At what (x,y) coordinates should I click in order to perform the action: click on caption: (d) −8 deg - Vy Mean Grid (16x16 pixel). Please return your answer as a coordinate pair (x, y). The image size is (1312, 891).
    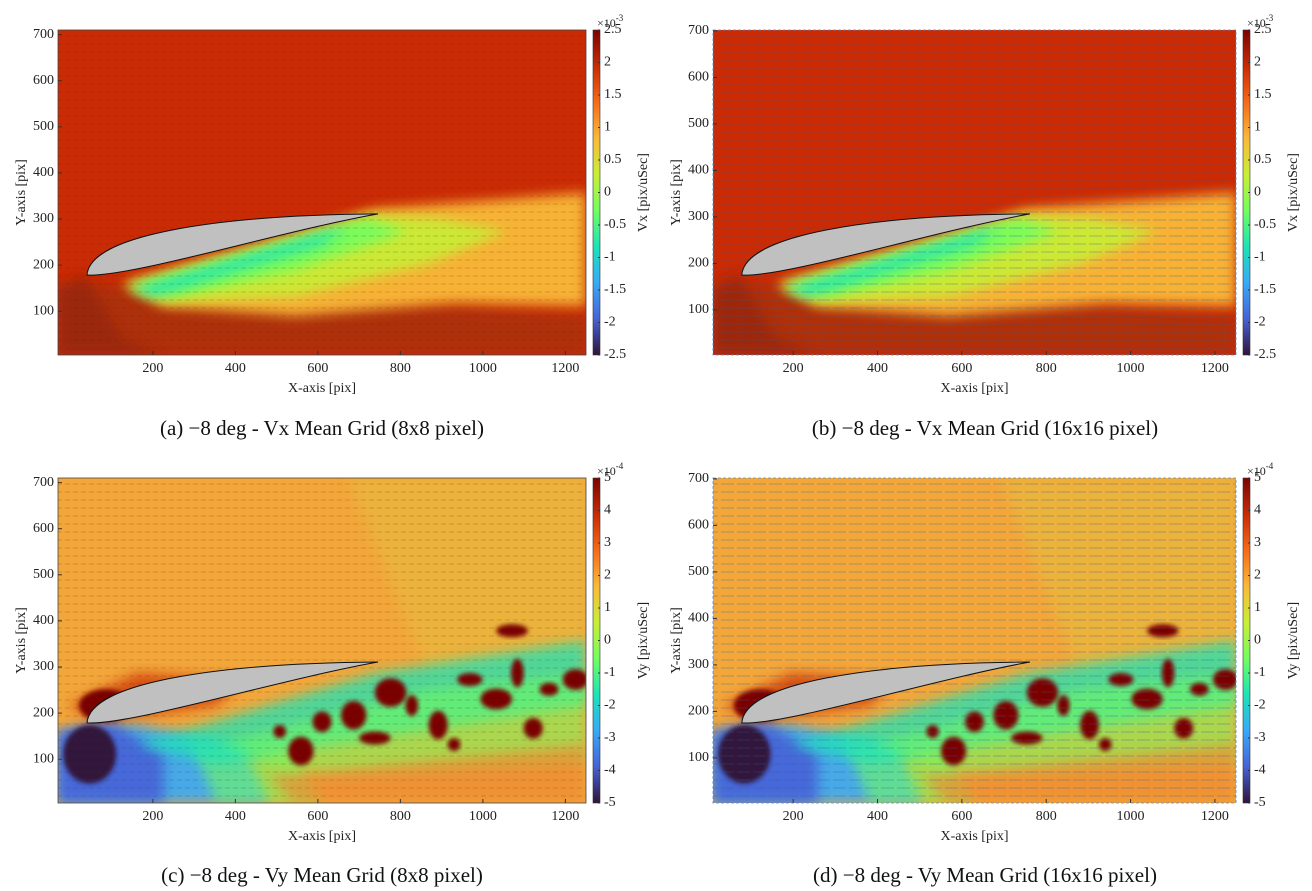
    Looking at the image, I should click on (985, 875).